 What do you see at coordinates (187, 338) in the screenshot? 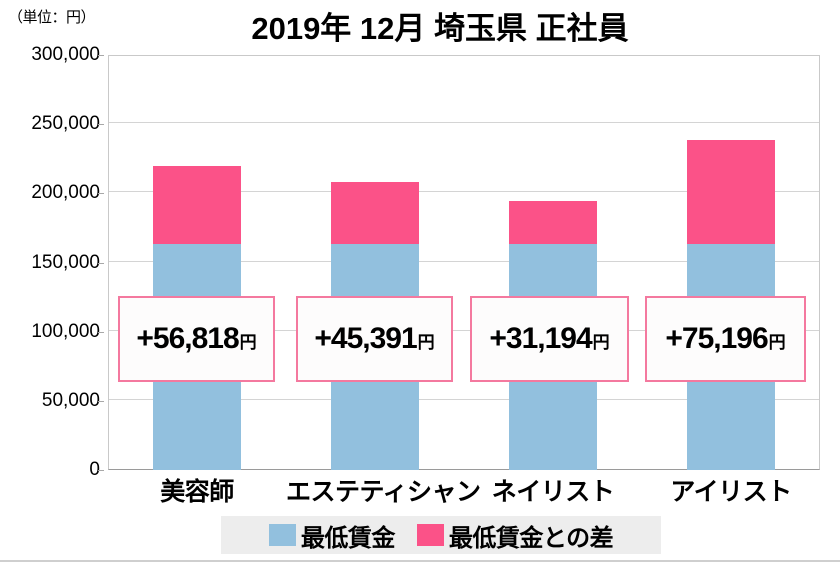
I see `callout-amount: +56,818` at bounding box center [187, 338].